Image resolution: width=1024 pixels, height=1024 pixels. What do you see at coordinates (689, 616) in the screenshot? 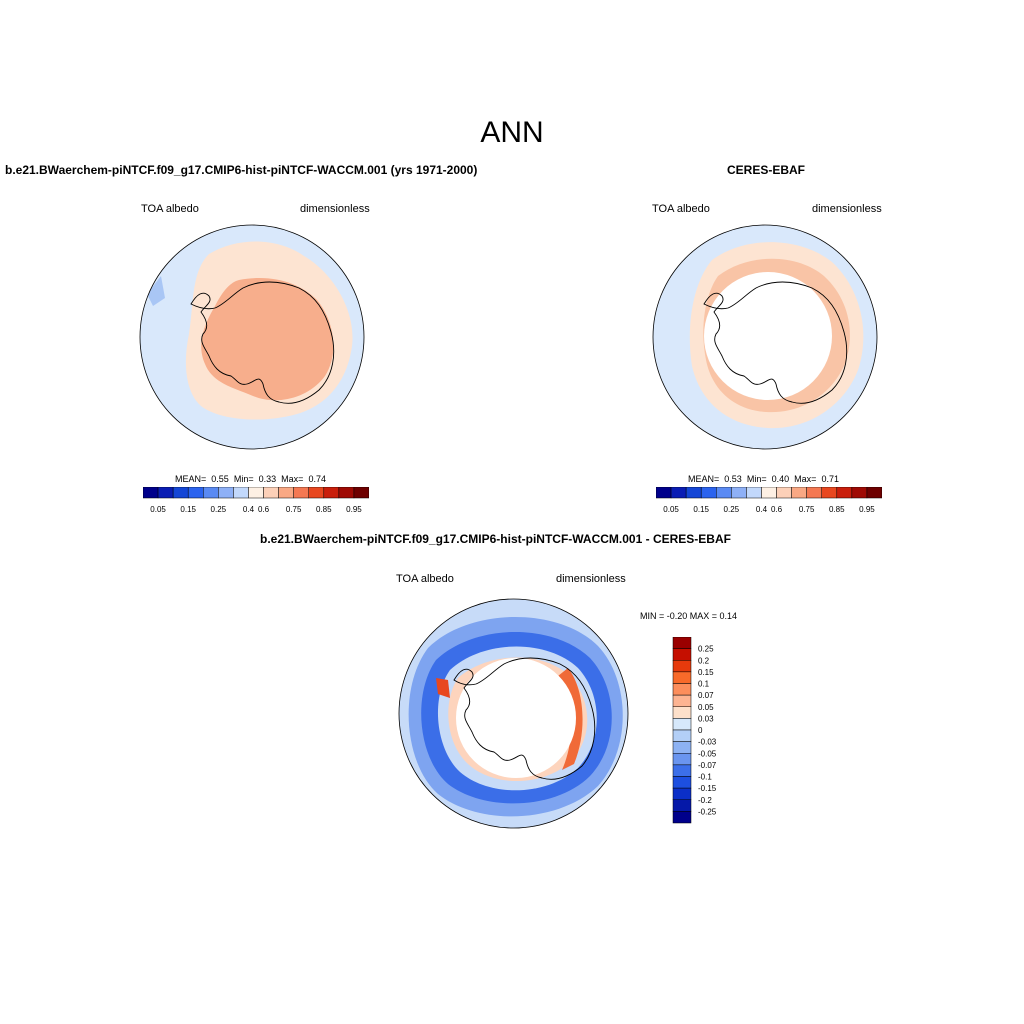
I see `diff-stats: MIN = -0.20 MAX = 0.14` at bounding box center [689, 616].